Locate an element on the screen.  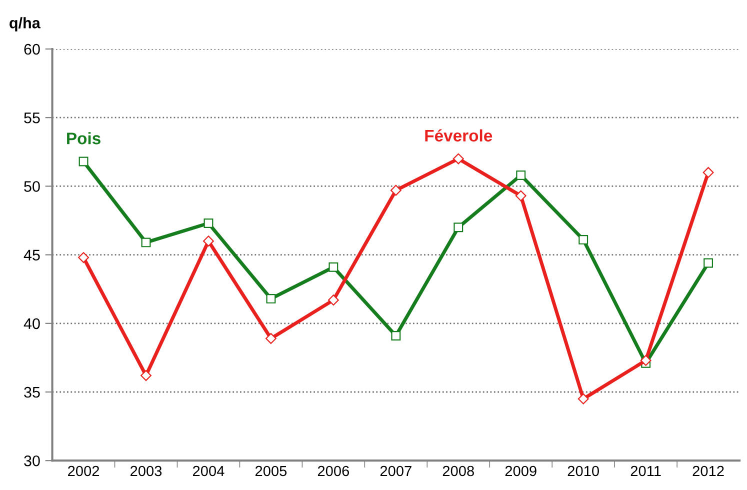
x-tick-label: 2007 is located at coordinates (396, 471).